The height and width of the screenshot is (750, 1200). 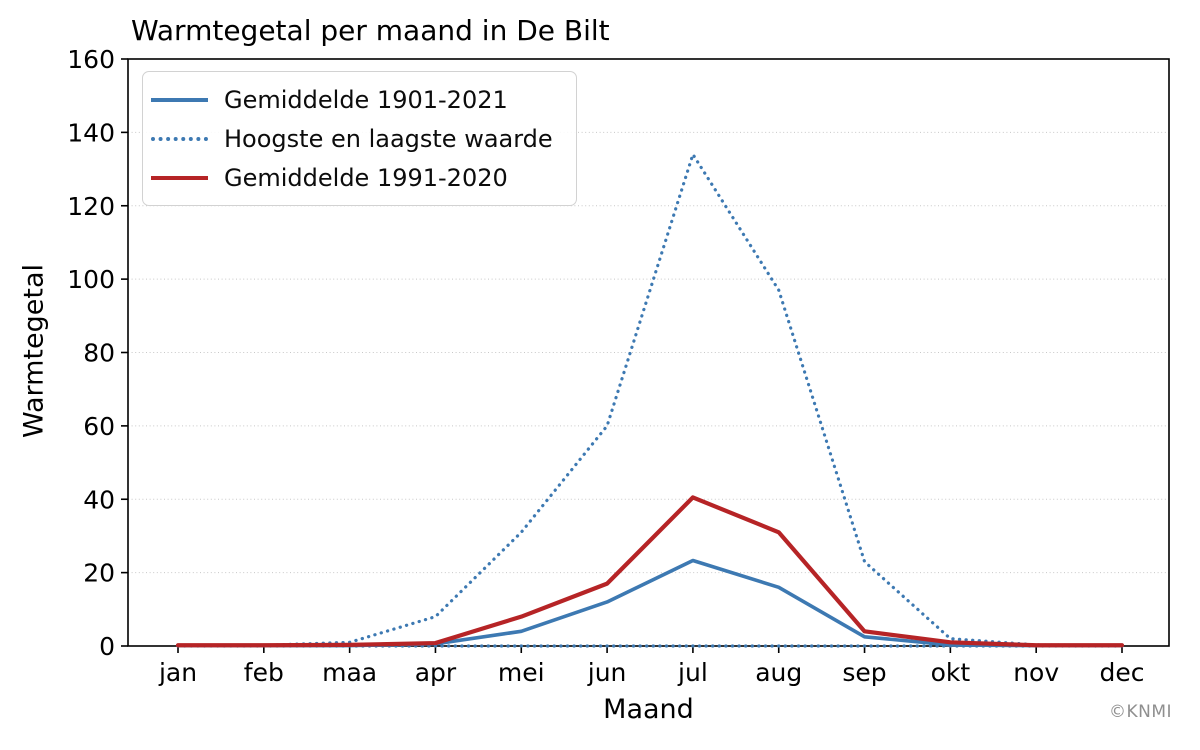 What do you see at coordinates (349, 672) in the screenshot?
I see `x-tick-label-maa: maa` at bounding box center [349, 672].